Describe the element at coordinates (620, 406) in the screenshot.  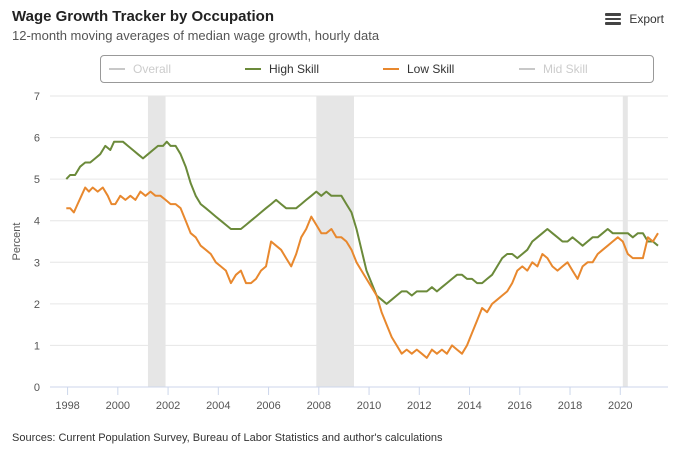
I see `x-tick-label: 2020` at that location.